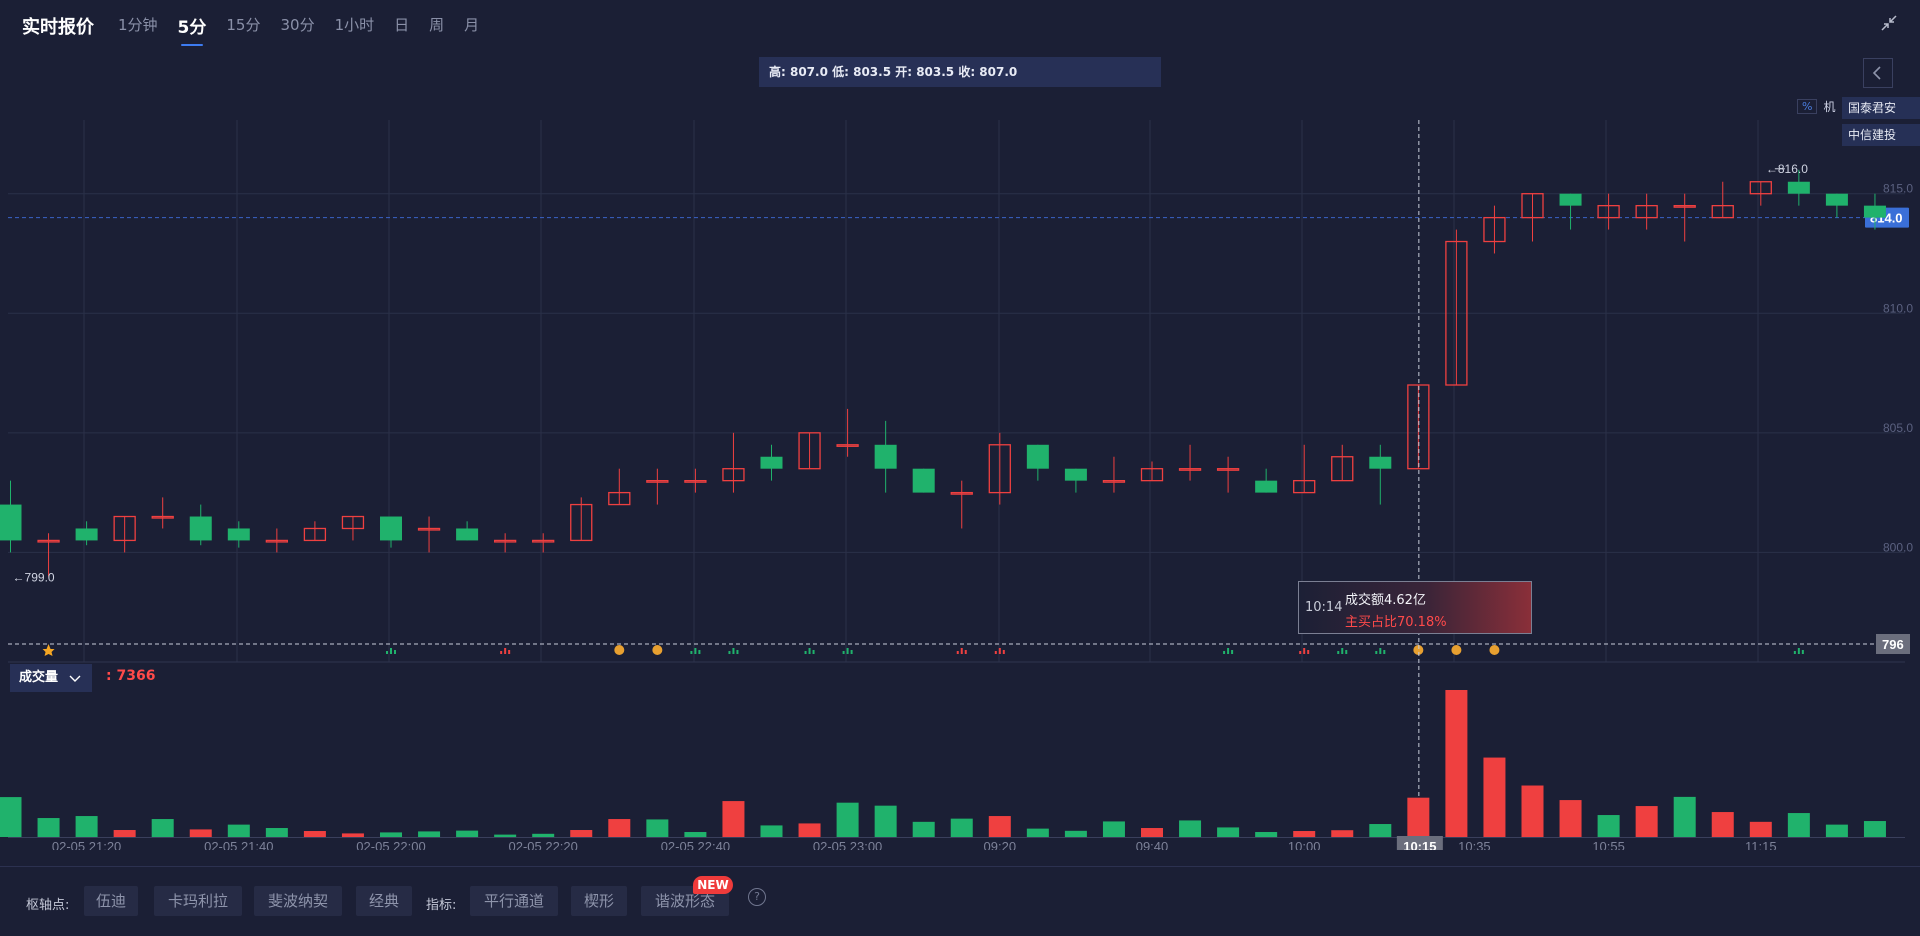 Image resolution: width=1920 pixels, height=936 pixels. What do you see at coordinates (1878, 73) in the screenshot?
I see `panel-toggle-button` at bounding box center [1878, 73].